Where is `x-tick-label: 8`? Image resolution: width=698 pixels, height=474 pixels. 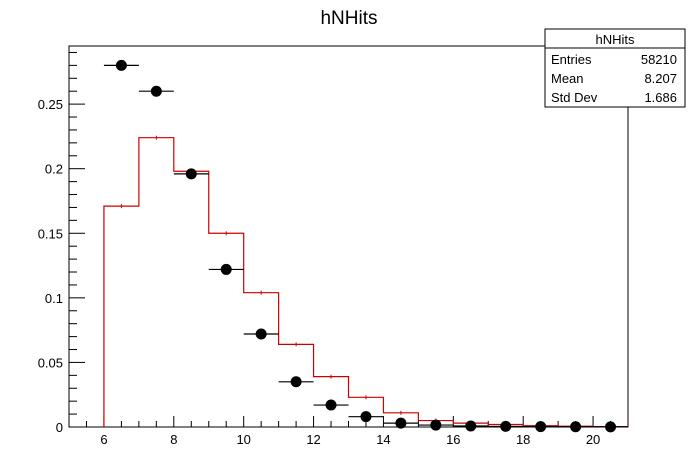
x-tick-label: 8 is located at coordinates (173, 439).